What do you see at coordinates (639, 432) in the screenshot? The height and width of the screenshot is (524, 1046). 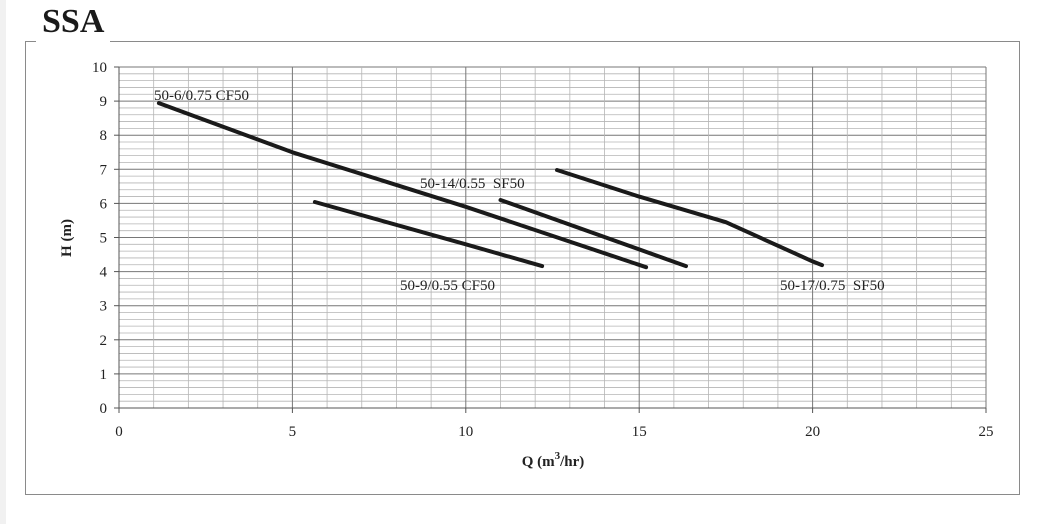 I see `x-tick-label: 15` at bounding box center [639, 432].